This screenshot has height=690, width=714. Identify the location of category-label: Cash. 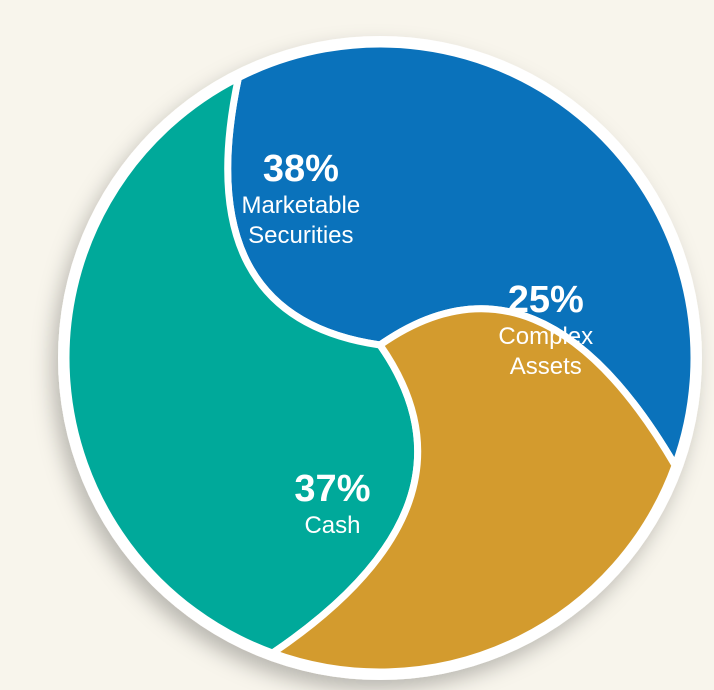
(332, 526).